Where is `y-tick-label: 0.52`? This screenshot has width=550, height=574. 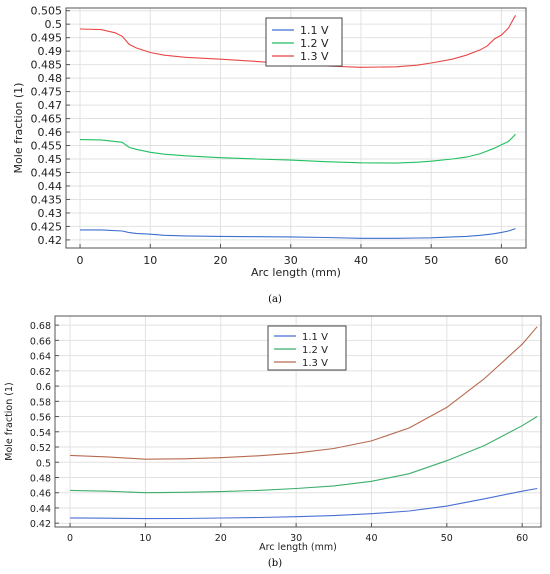 y-tick-label: 0.52 is located at coordinates (40, 448).